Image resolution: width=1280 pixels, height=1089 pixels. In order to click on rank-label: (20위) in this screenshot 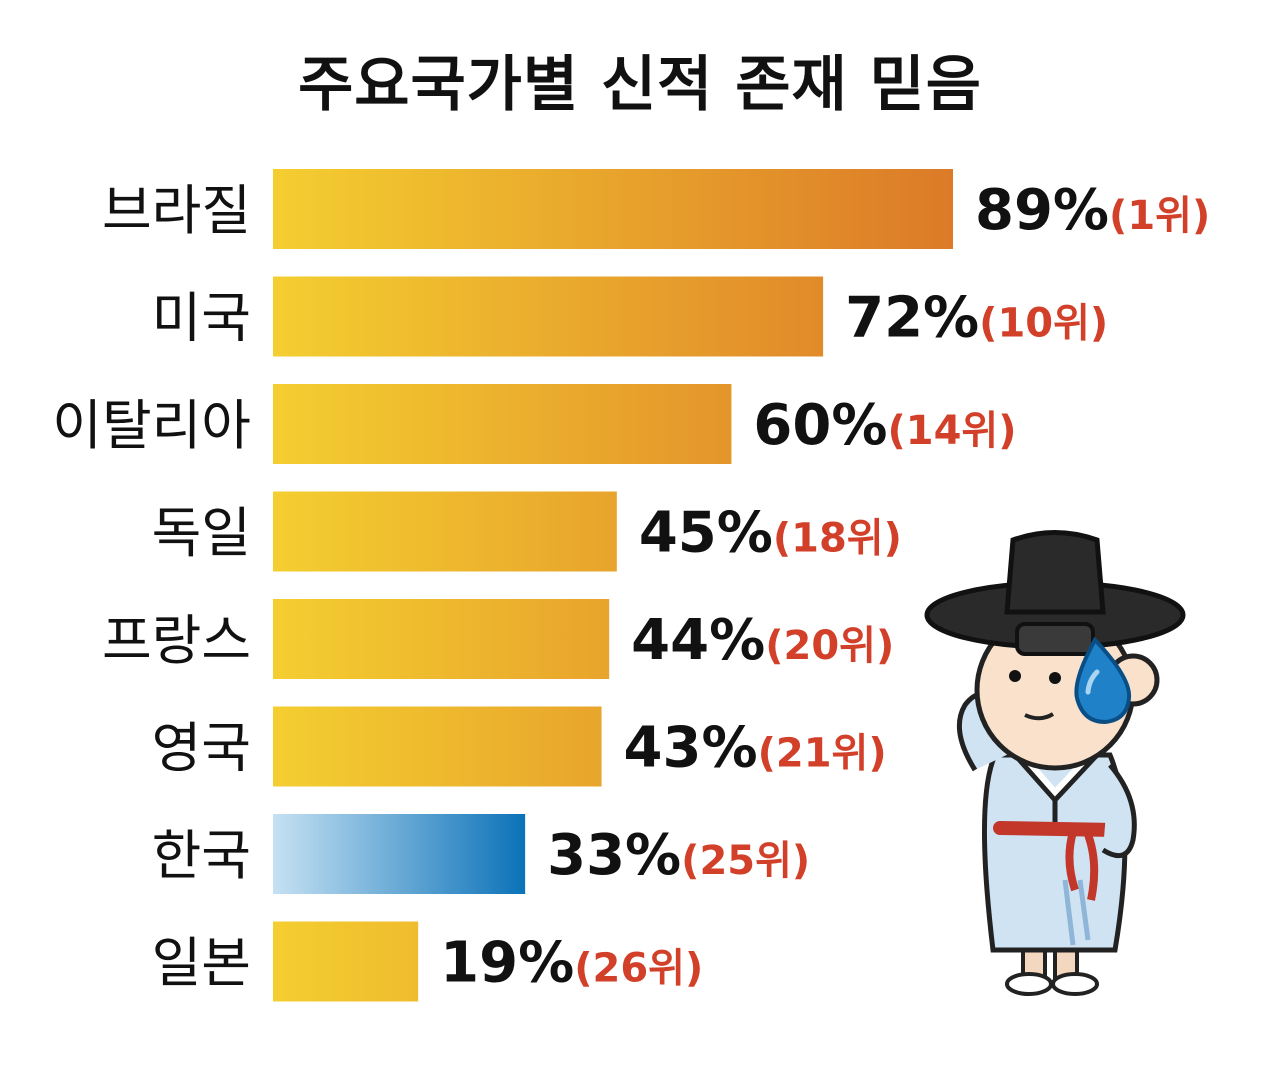, I will do `click(829, 646)`.